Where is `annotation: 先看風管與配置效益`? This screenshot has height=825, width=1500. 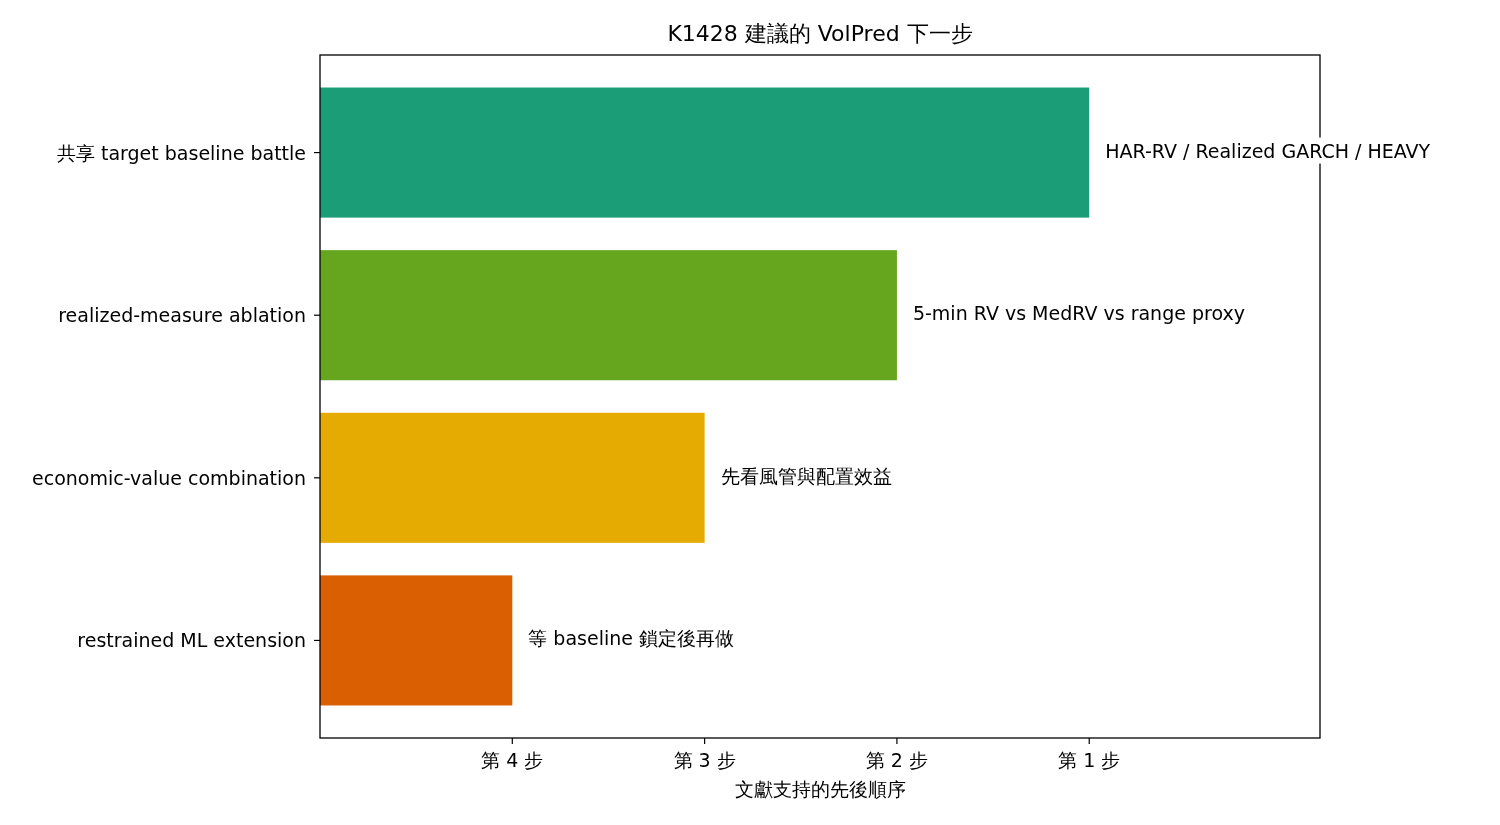
annotation: 先看風管與配置效益 is located at coordinates (806, 475).